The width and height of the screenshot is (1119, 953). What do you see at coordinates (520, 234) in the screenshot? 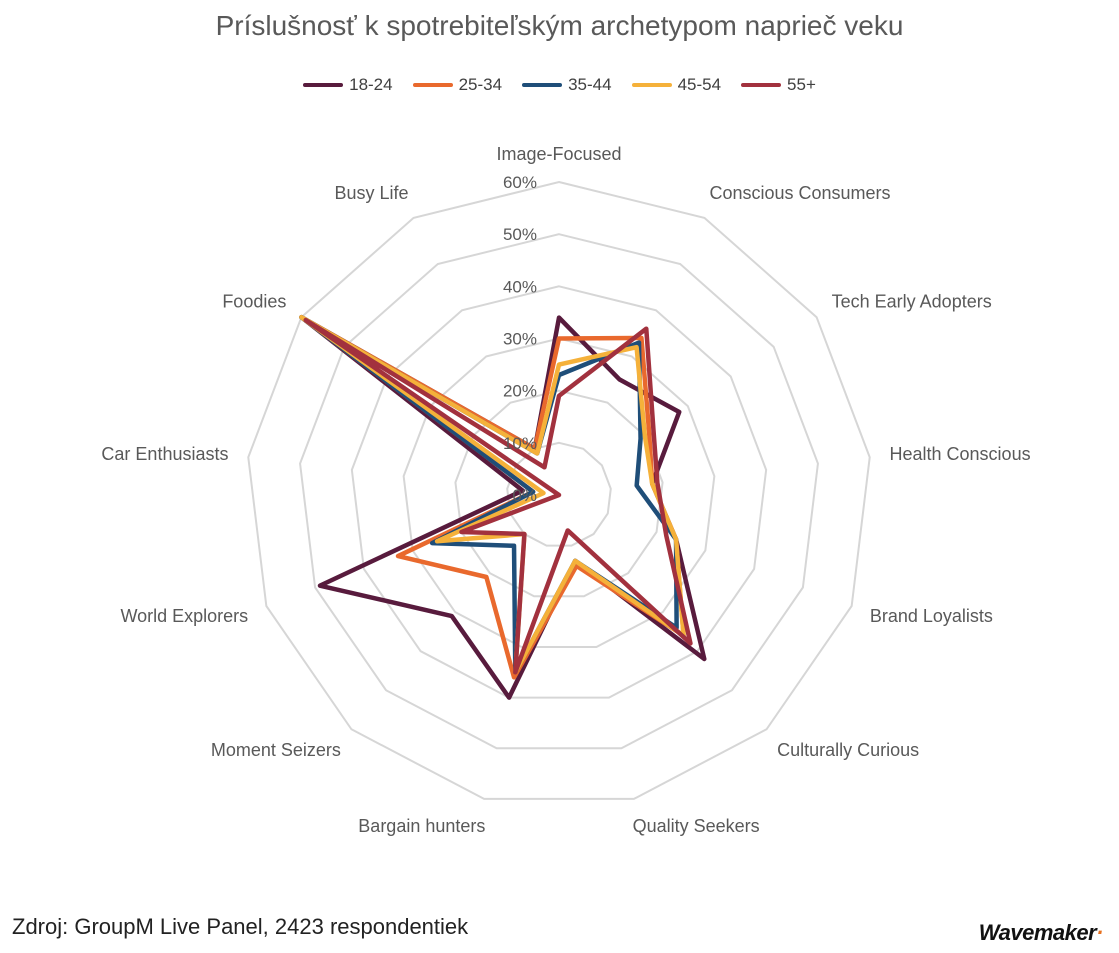
I see `radial-tick-label: 50%` at bounding box center [520, 234].